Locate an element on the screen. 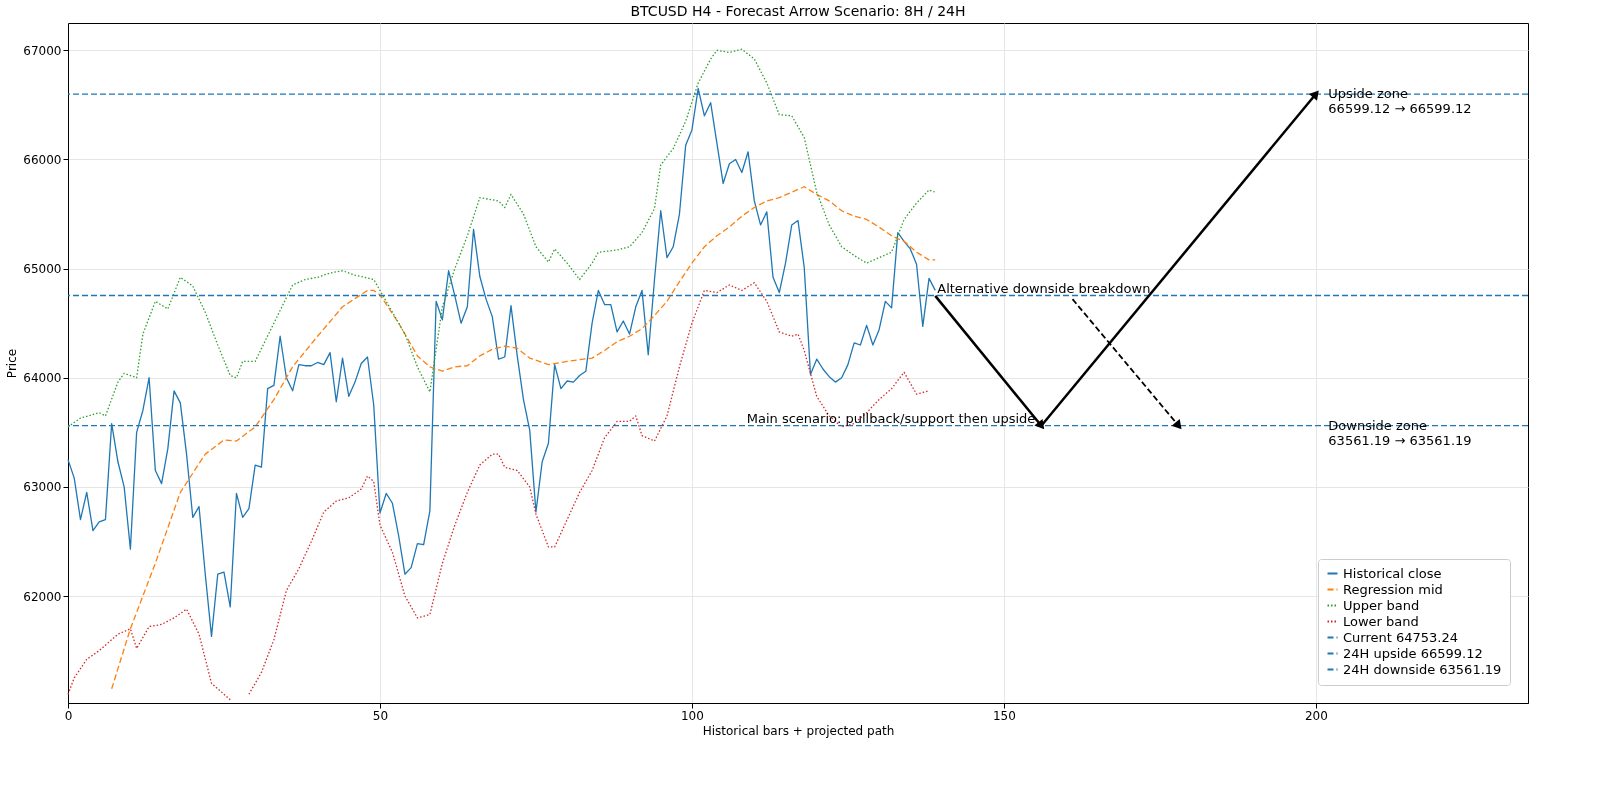  legend-label: Historical close is located at coordinates (1392, 573).